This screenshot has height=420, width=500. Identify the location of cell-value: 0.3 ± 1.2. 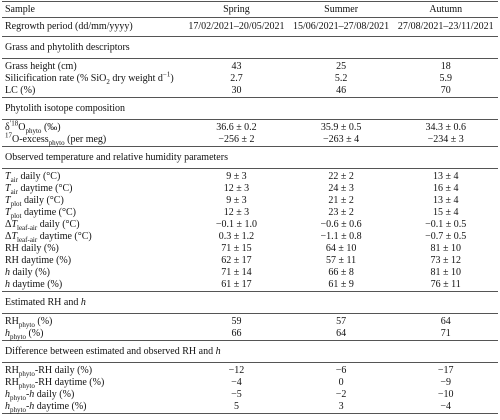
(236, 236).